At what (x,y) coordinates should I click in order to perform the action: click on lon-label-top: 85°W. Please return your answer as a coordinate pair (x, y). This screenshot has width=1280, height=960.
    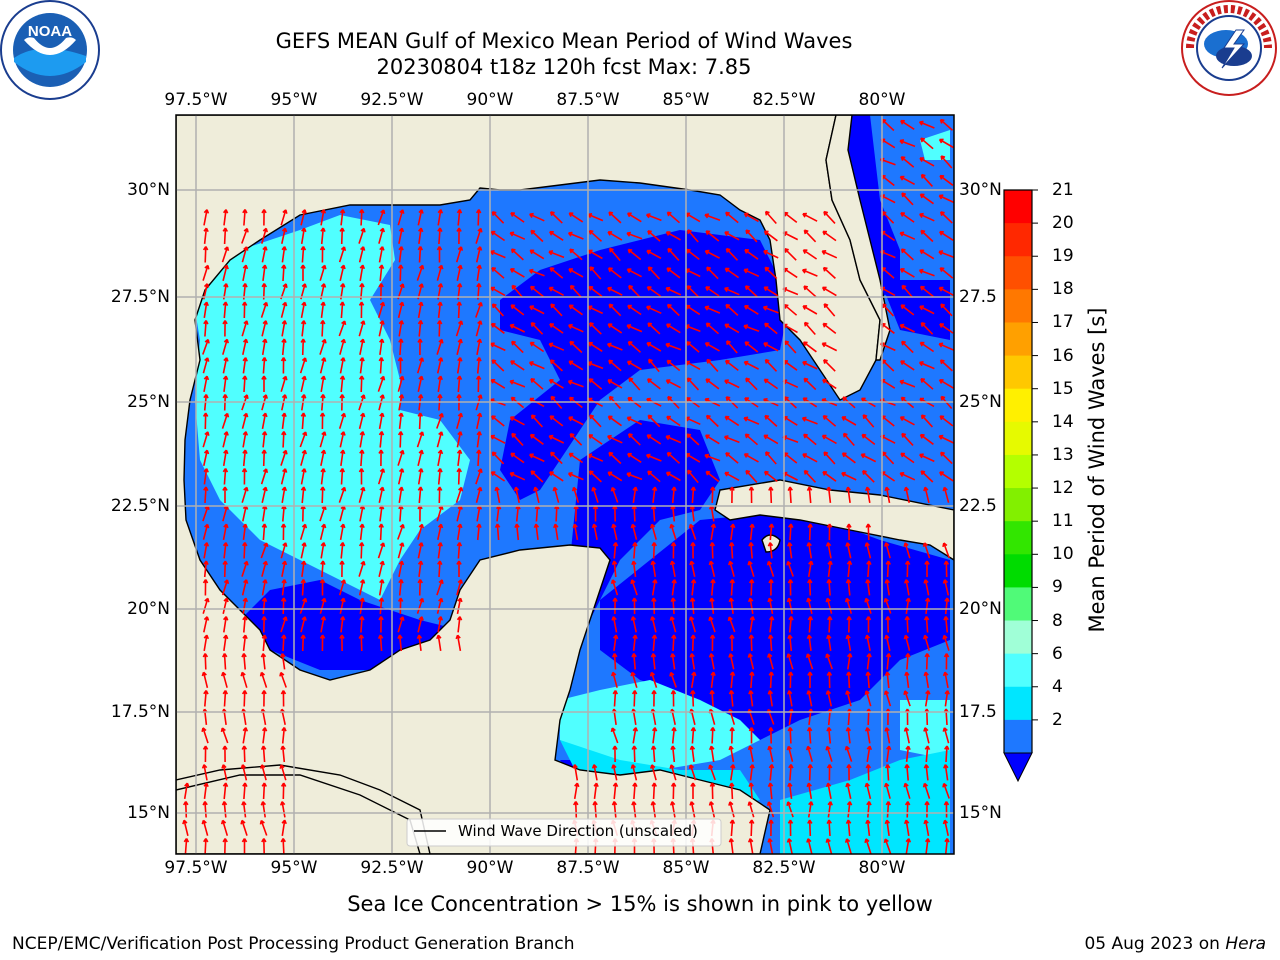
    Looking at the image, I should click on (686, 100).